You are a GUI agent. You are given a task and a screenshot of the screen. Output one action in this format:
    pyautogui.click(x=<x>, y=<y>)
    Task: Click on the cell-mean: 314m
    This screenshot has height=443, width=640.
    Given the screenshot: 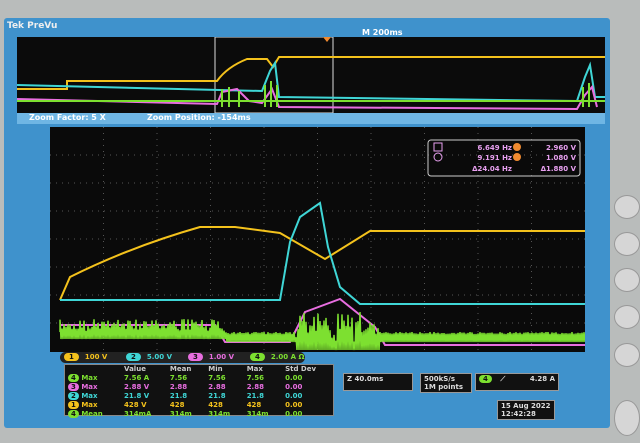 What is the action you would take?
    pyautogui.click(x=186, y=414)
    